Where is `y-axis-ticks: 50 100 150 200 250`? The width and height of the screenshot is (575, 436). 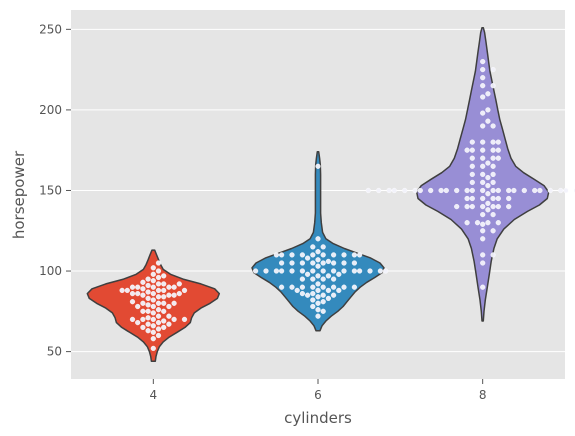 y-axis-ticks: 50 100 150 200 250 is located at coordinates (55, 190).